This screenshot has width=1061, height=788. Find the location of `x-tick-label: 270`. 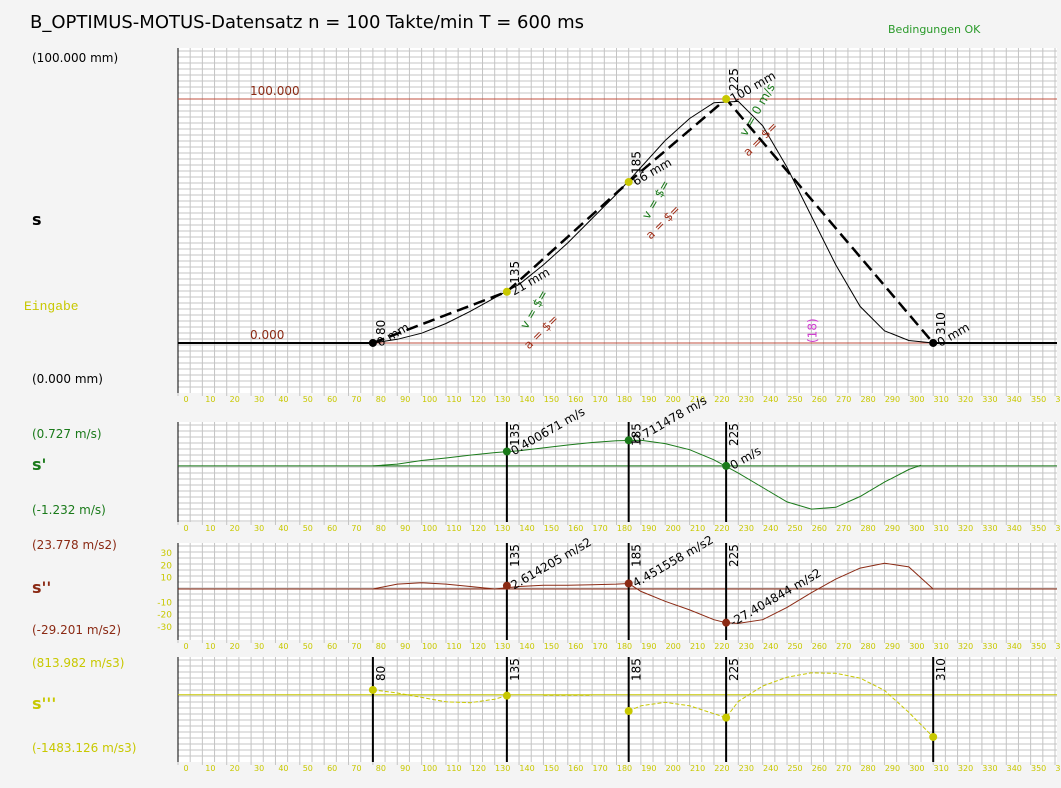

x-tick-label: 270 is located at coordinates (843, 399).